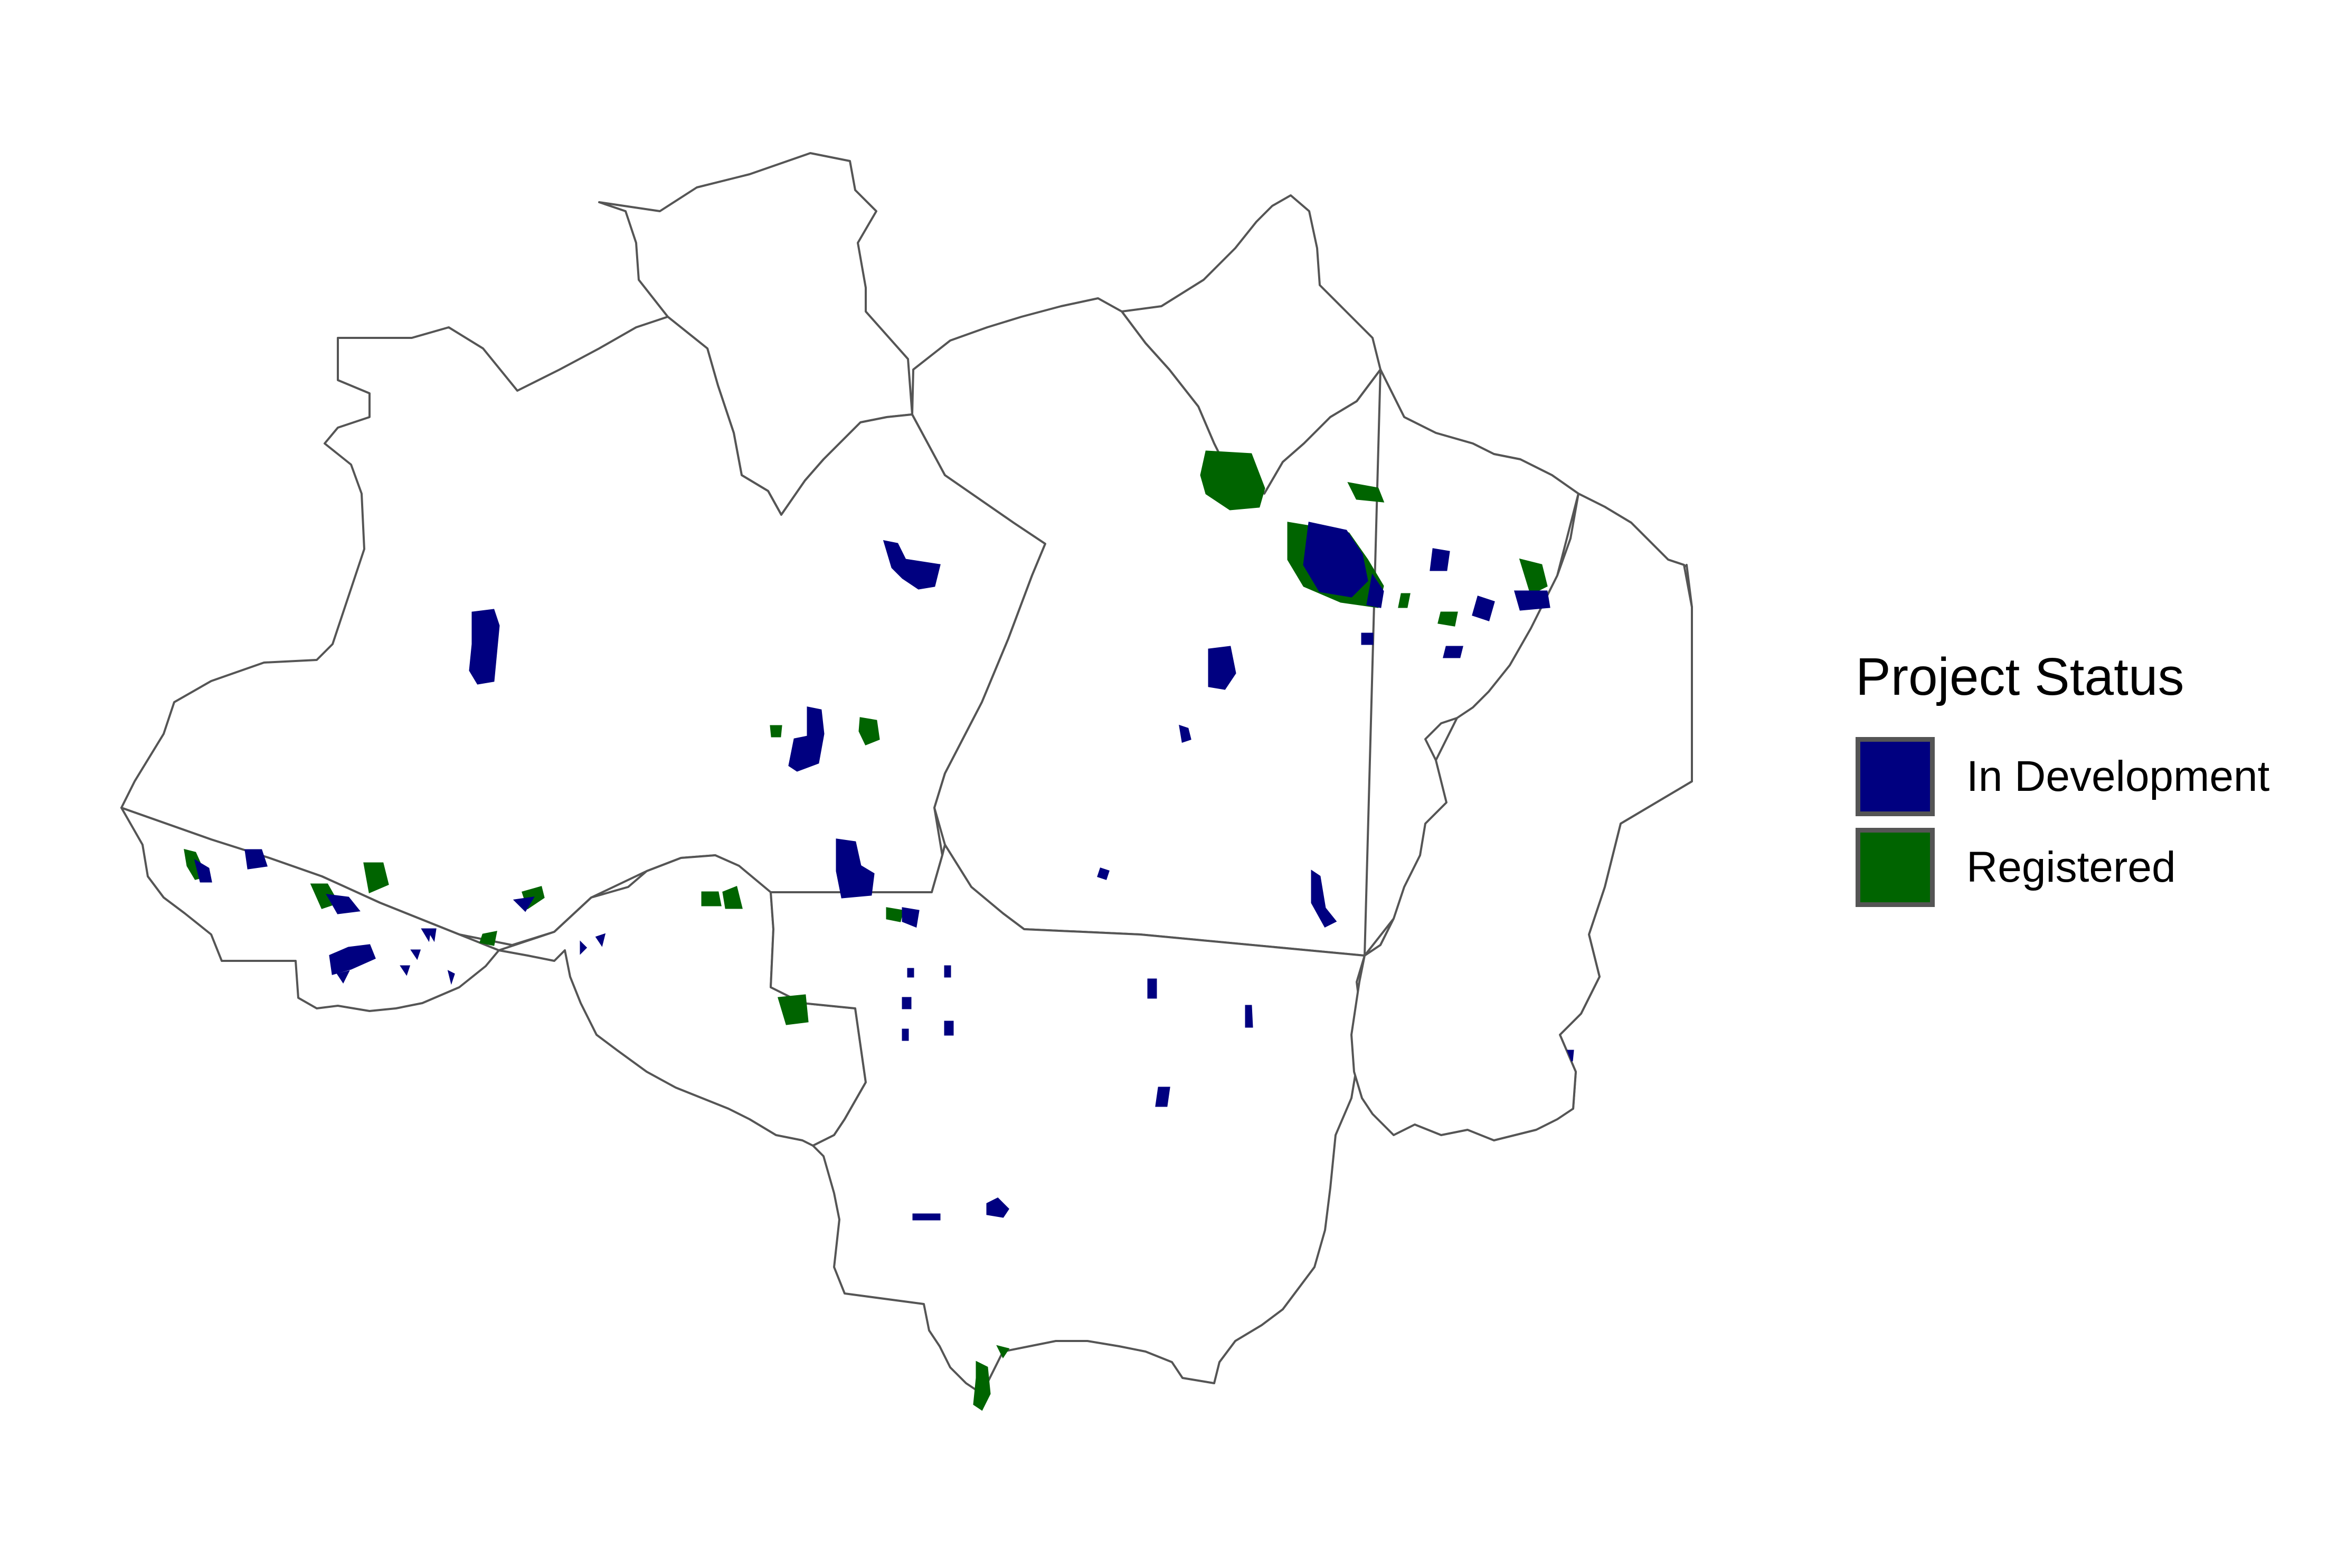 The image size is (2337, 1568). Describe the element at coordinates (2118, 776) in the screenshot. I see `legend-label-in-development: In Development` at that location.